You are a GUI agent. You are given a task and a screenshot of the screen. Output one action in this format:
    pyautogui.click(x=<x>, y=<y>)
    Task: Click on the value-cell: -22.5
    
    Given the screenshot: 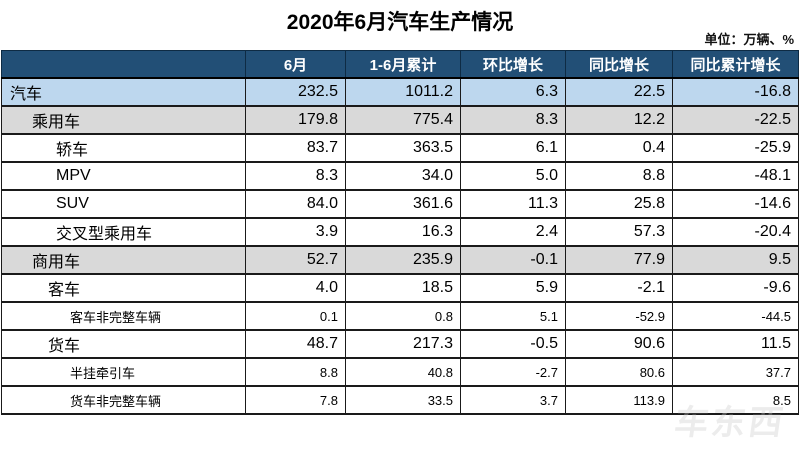 What is the action you would take?
    pyautogui.click(x=735, y=120)
    